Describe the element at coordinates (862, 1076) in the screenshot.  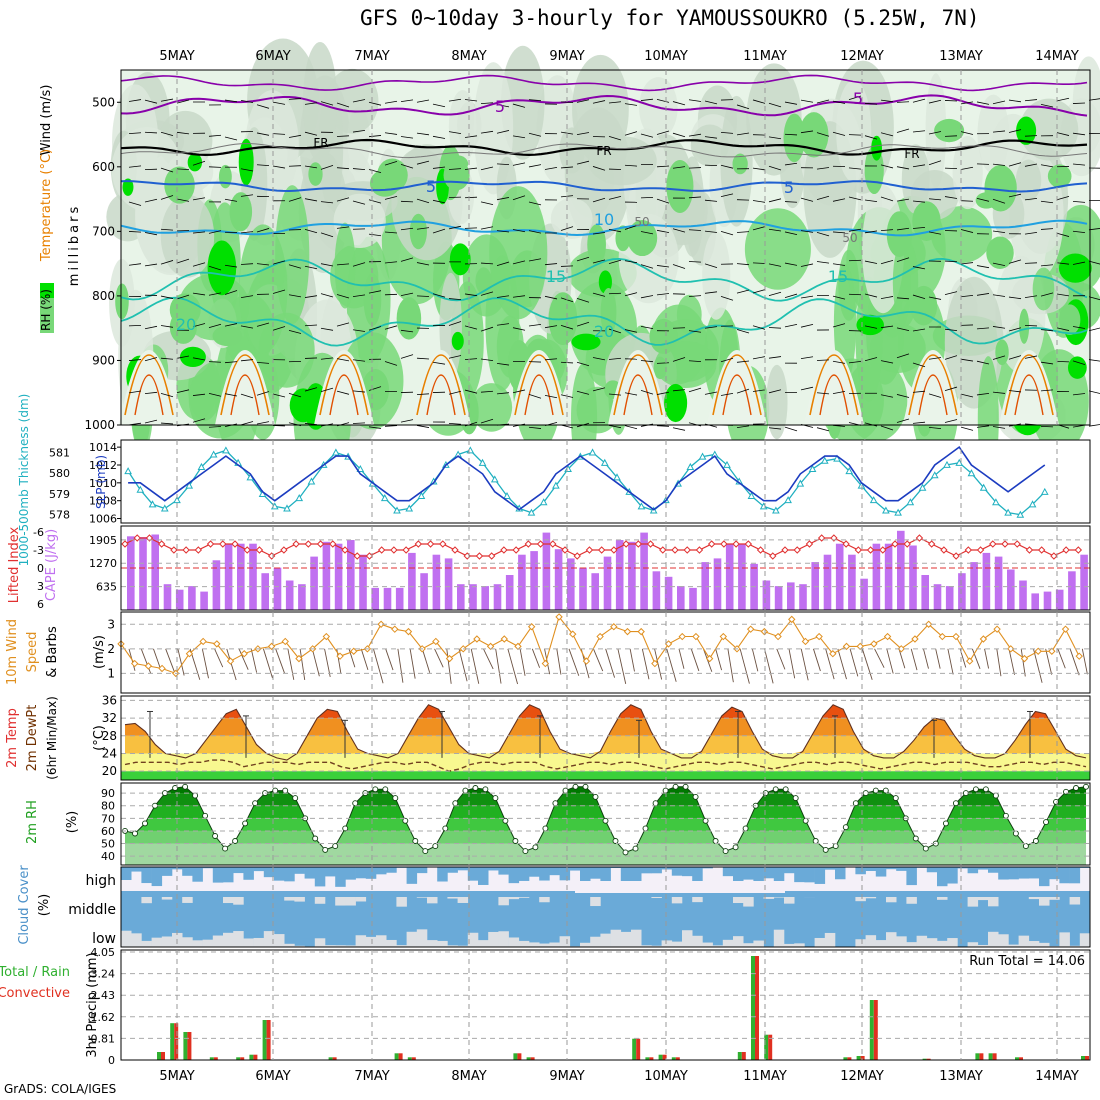
I see `date-label-bottom: 12MAY` at that location.